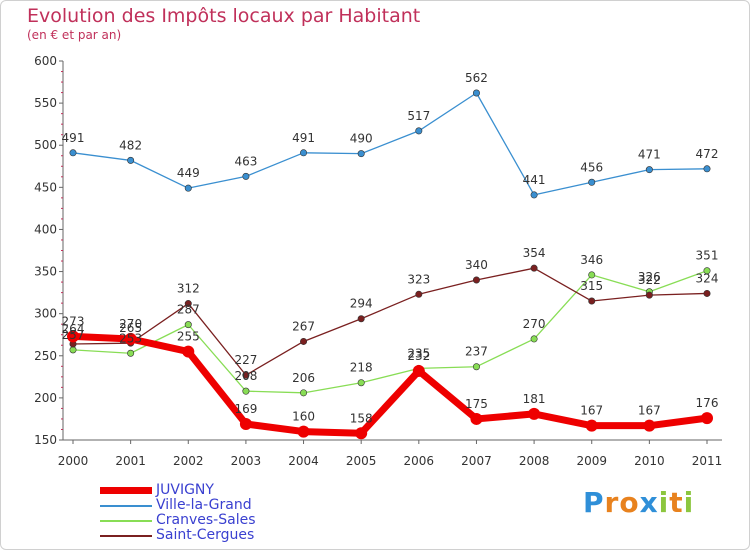  I want to click on data-label: 354, so click(534, 253).